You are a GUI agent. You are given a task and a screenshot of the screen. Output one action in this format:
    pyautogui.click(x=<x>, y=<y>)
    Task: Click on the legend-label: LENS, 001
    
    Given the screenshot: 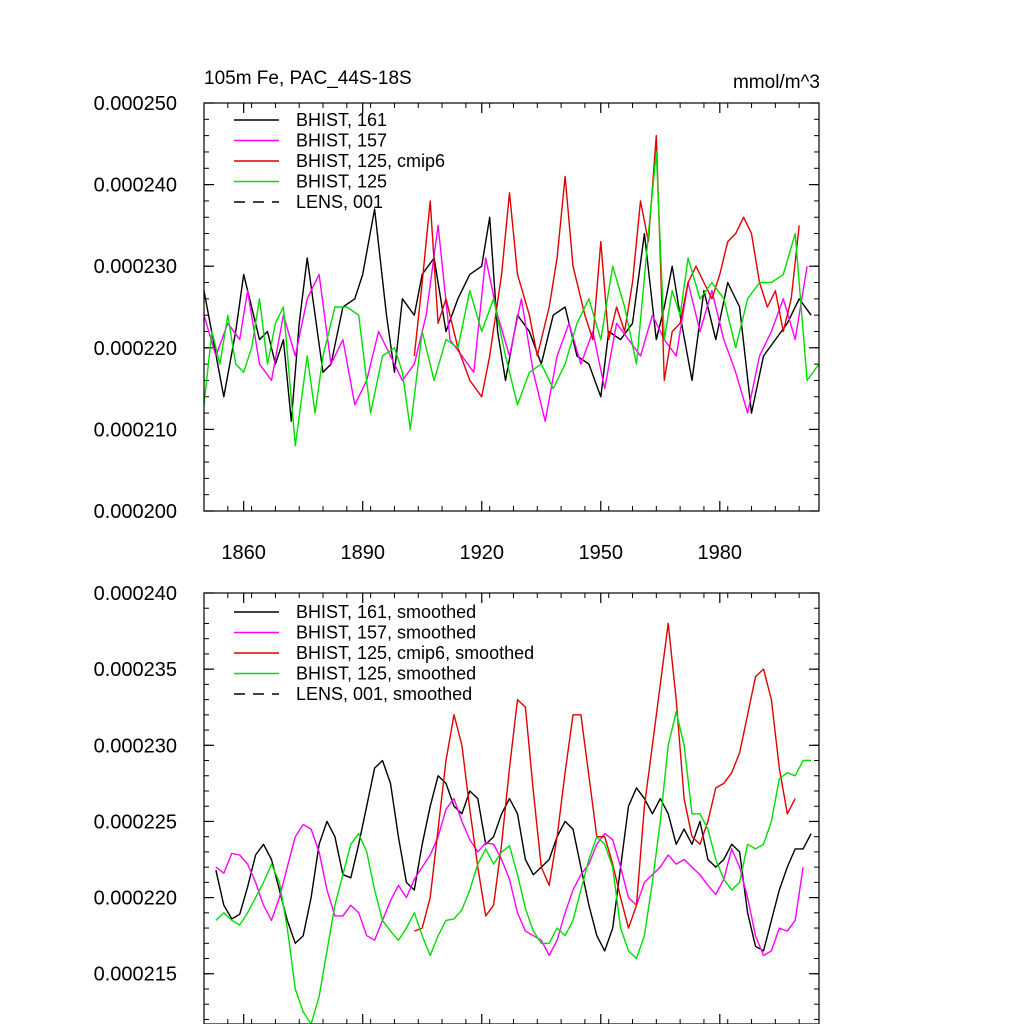 What is the action you would take?
    pyautogui.click(x=339, y=202)
    